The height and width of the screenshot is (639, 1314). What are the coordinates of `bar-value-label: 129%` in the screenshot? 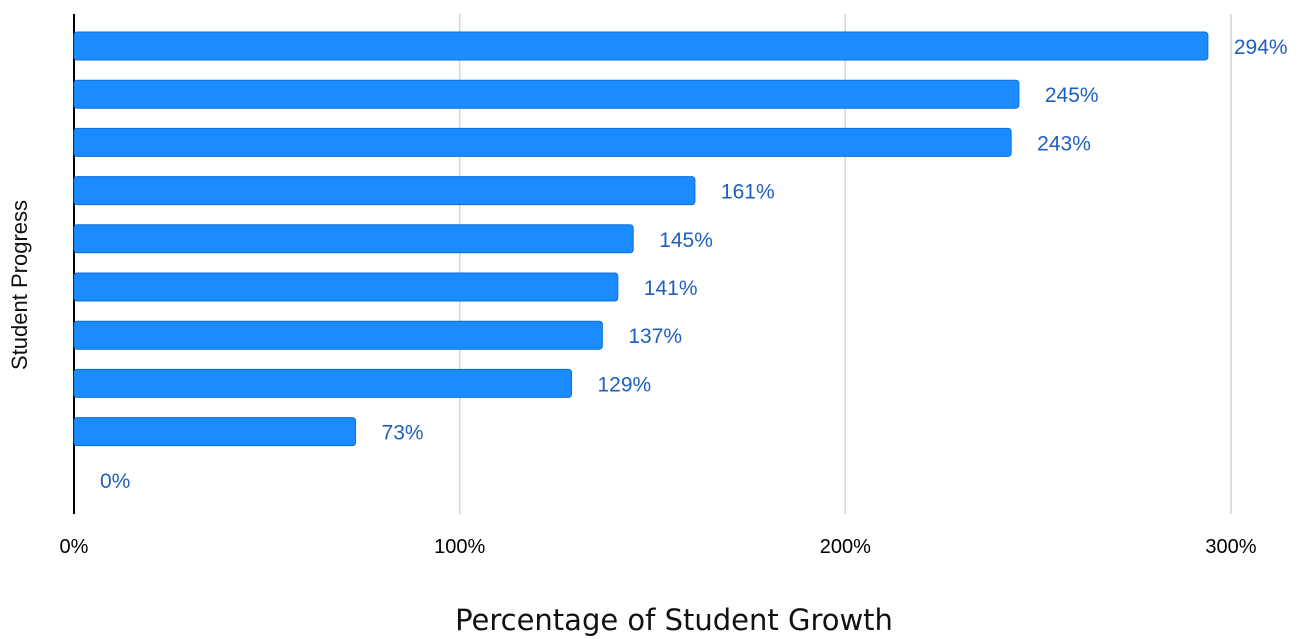 It's located at (625, 384).